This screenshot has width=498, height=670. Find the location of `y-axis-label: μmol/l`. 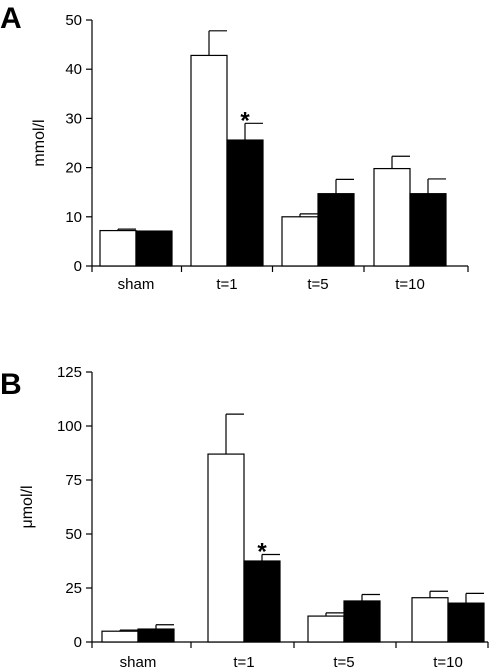

y-axis-label: μmol/l is located at coordinates (27, 507).